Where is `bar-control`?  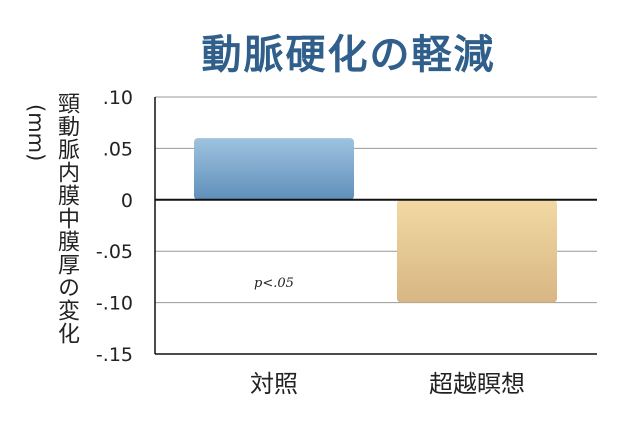 bar-control is located at coordinates (274, 169).